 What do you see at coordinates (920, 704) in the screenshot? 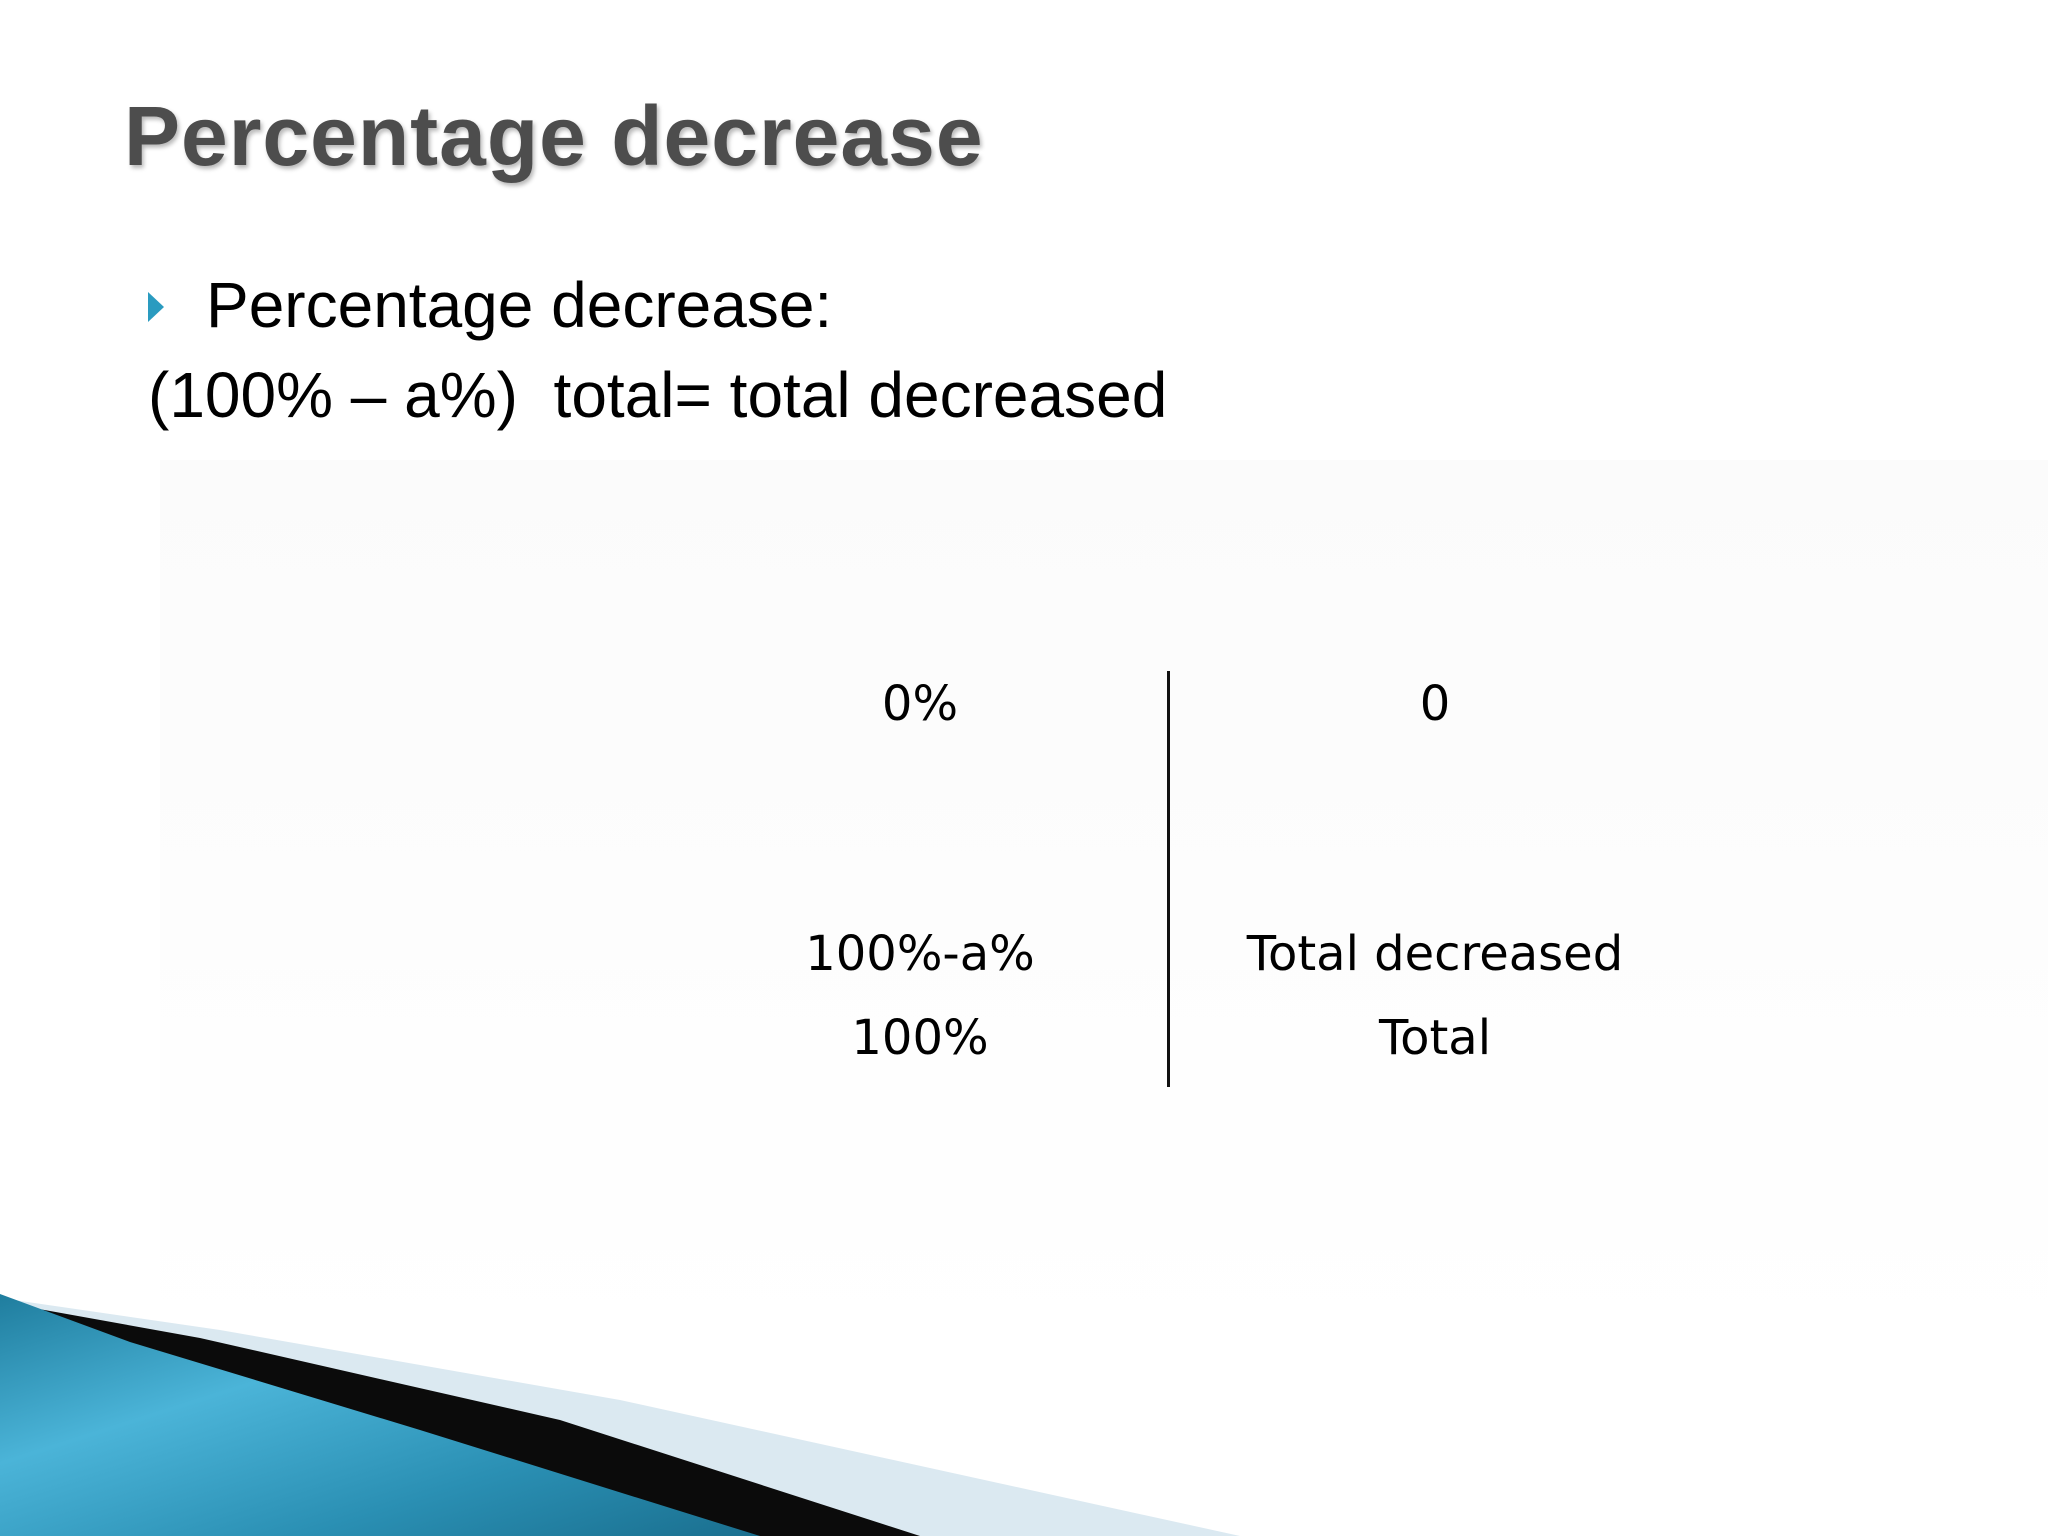
I see `left-top-cell: 0%` at bounding box center [920, 704].